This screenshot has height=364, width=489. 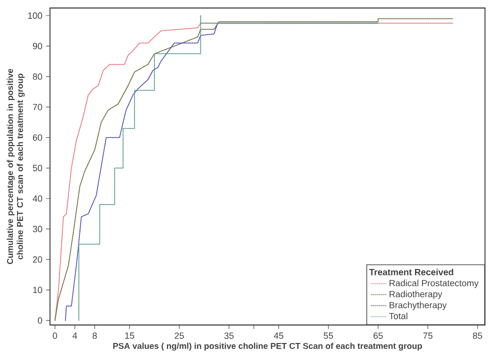 I want to click on x-tick-label: 65, so click(x=378, y=335).